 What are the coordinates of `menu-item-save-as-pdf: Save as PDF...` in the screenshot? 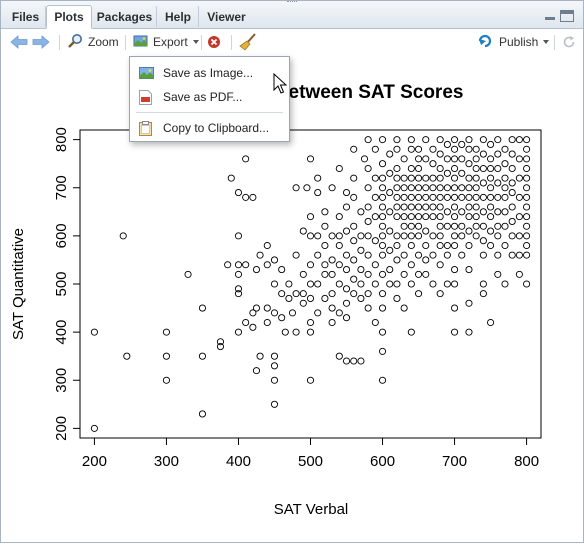 It's located at (209, 97).